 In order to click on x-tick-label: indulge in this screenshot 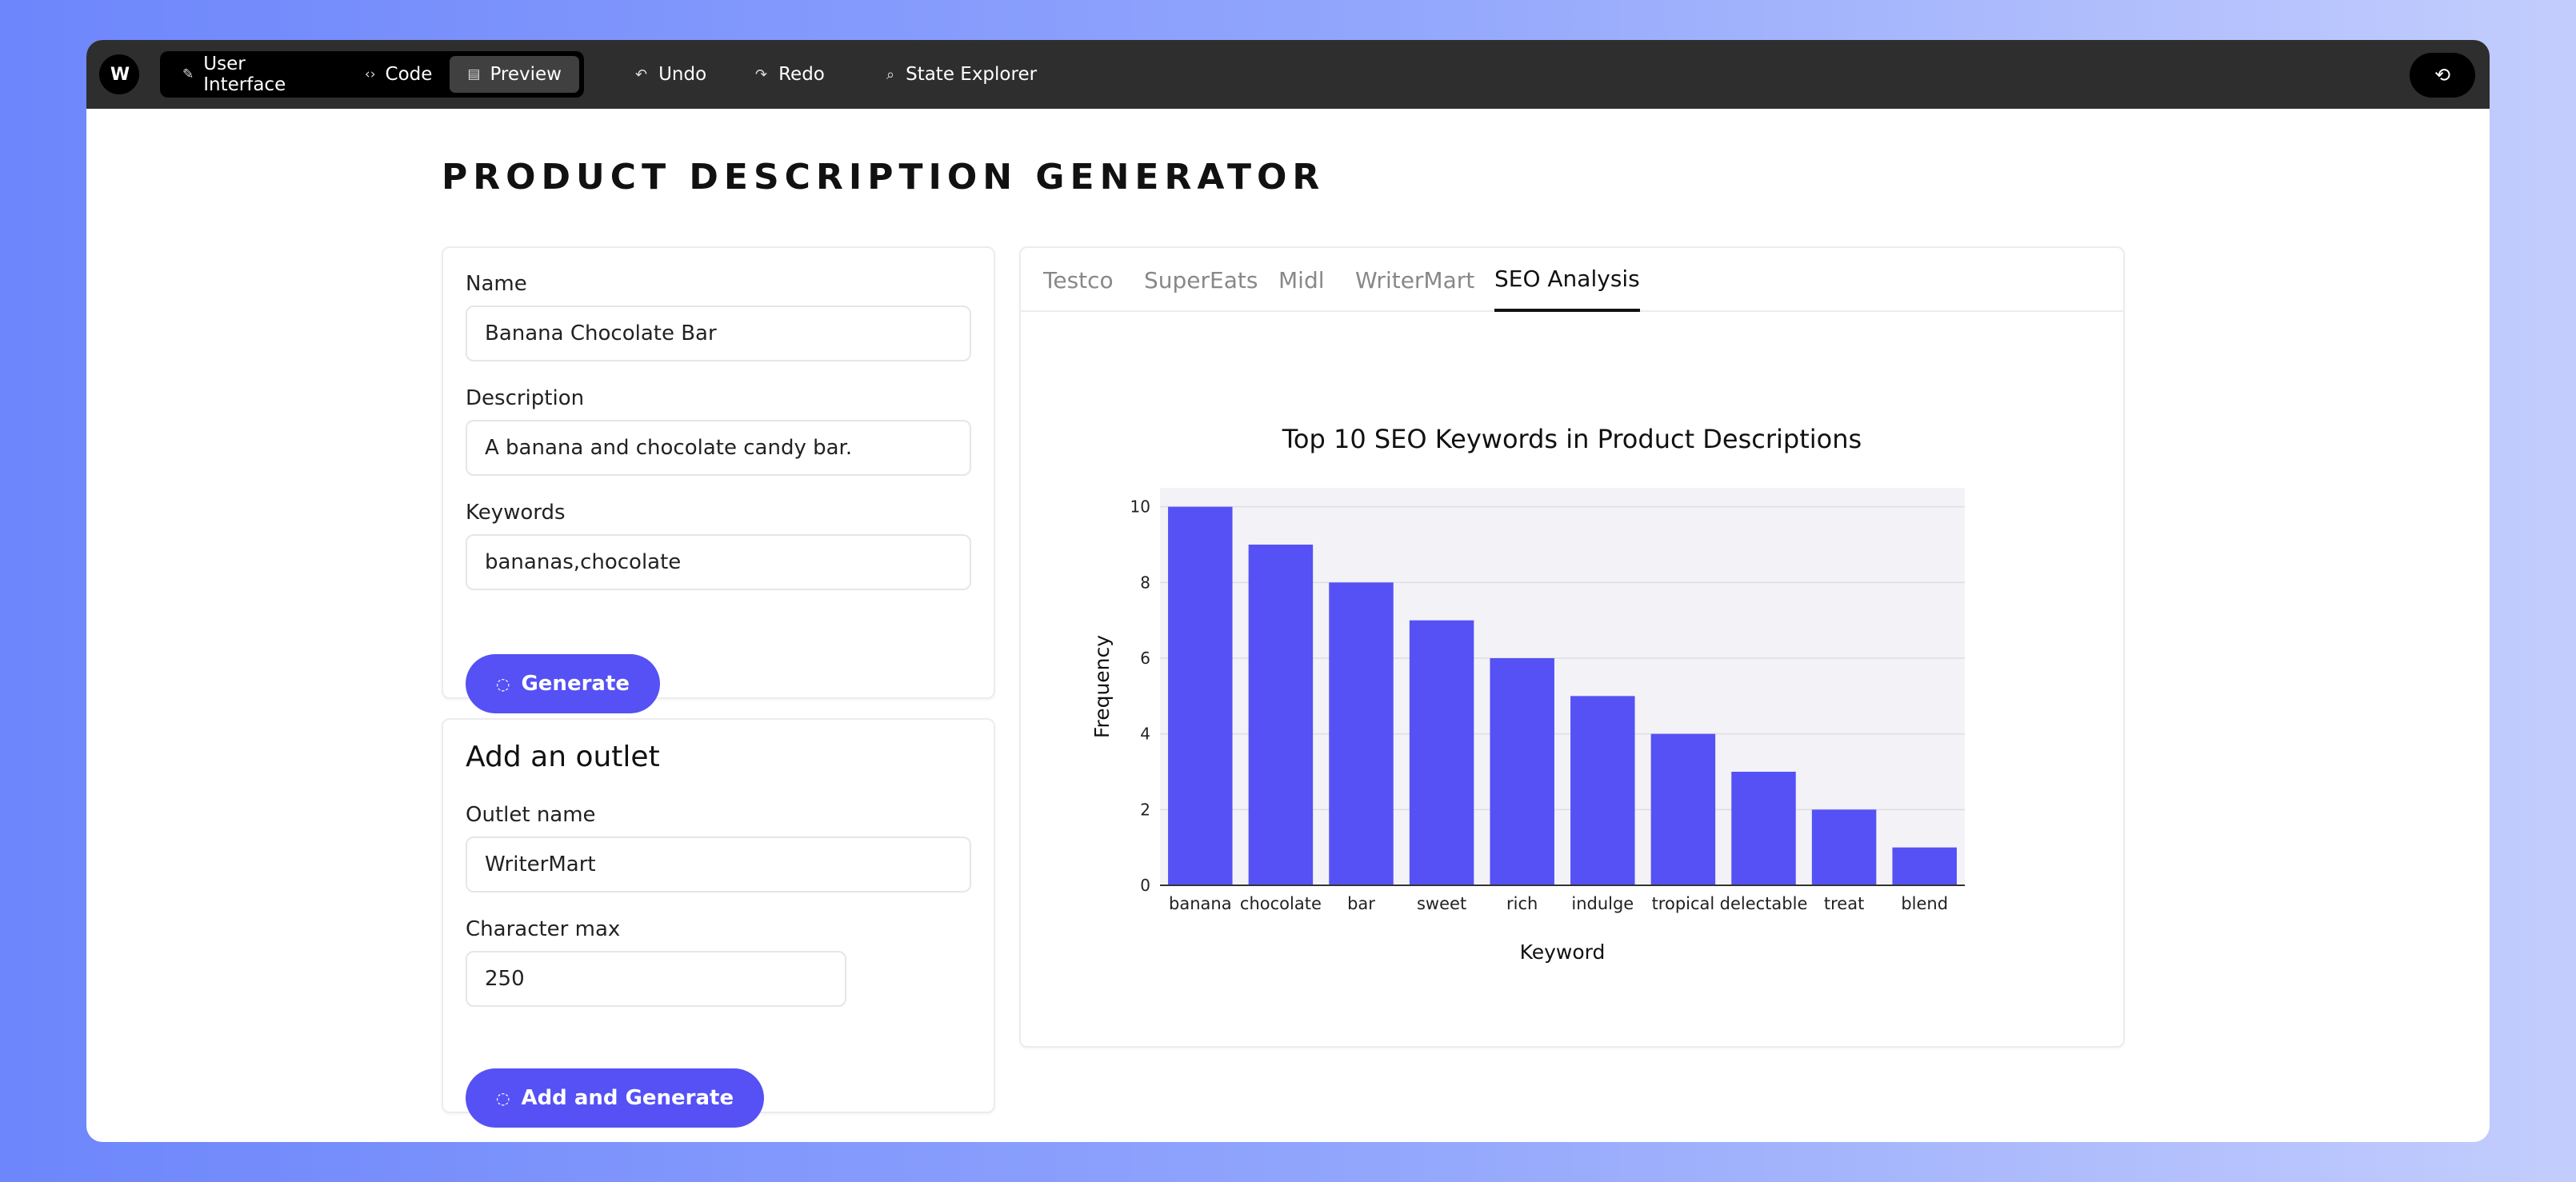, I will do `click(1602, 903)`.